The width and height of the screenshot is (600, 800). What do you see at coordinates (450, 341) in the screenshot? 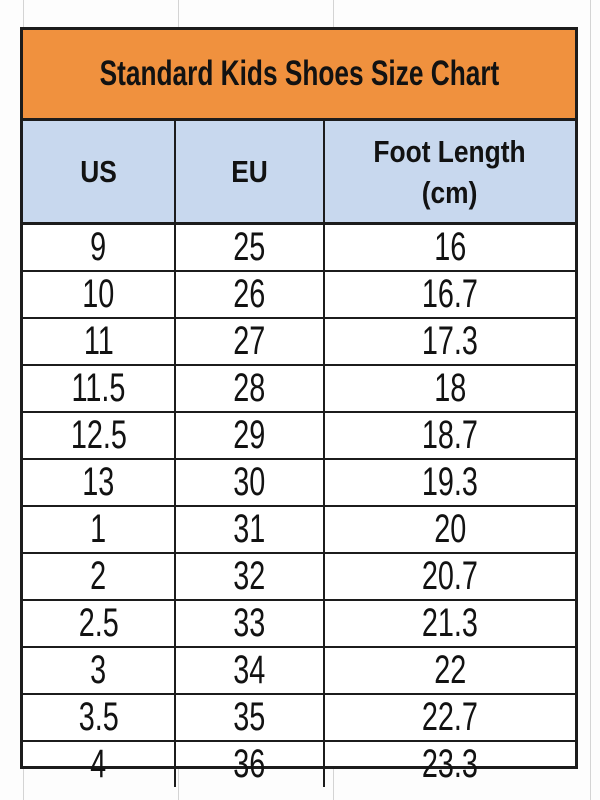
I see `cell-foot-length: 17.3` at bounding box center [450, 341].